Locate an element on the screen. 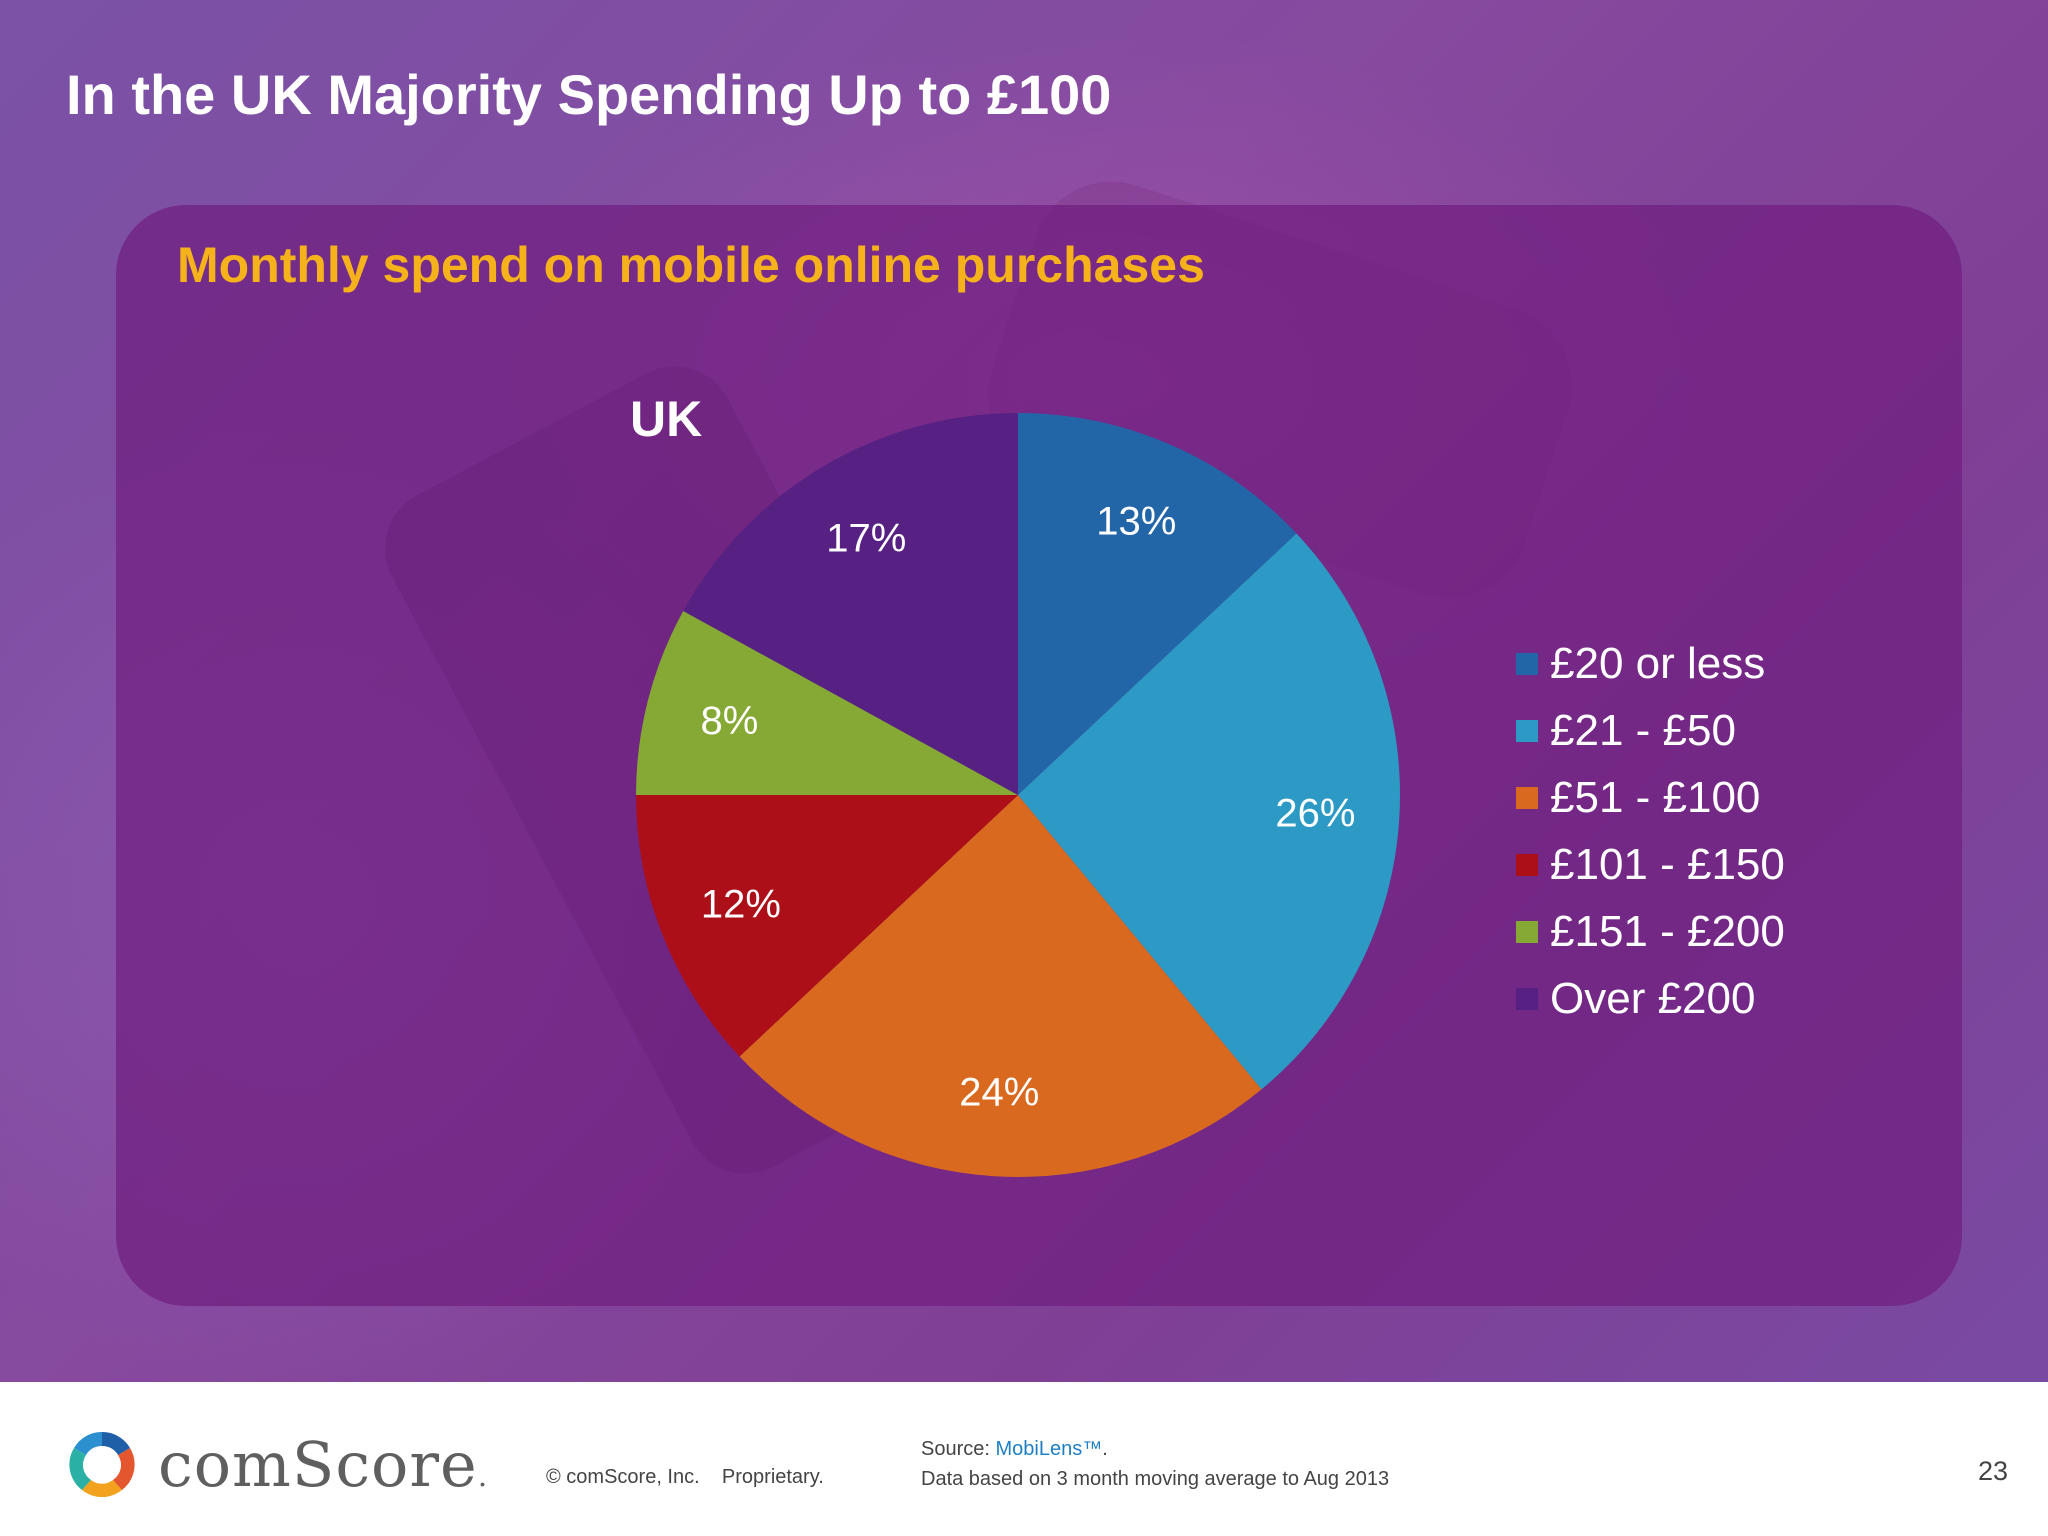  chart-title: UK is located at coordinates (666, 419).